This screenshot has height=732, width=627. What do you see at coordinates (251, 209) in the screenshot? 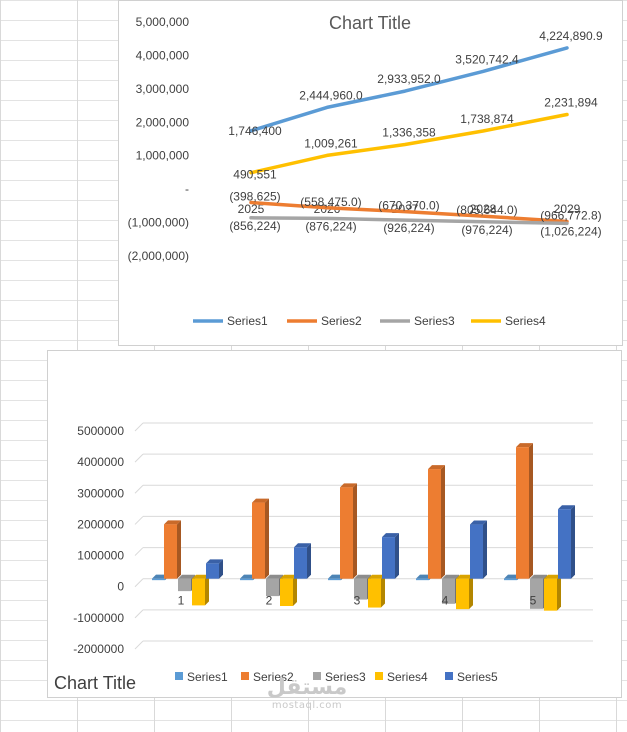
I see `x-tick-label: 2025` at bounding box center [251, 209].